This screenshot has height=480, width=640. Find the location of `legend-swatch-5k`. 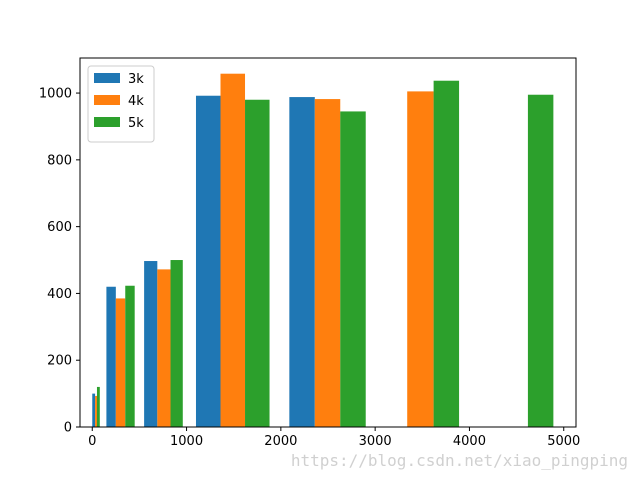

legend-swatch-5k is located at coordinates (107, 122).